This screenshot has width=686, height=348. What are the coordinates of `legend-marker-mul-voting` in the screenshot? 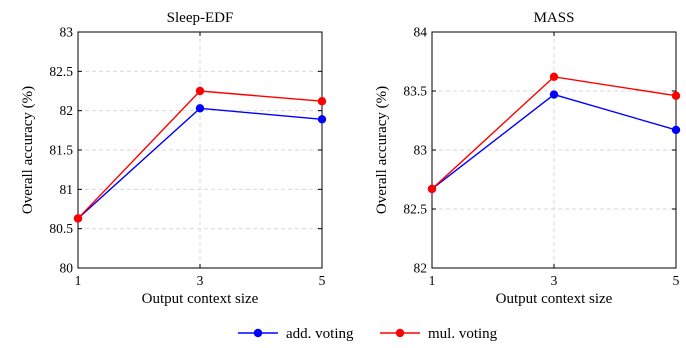 It's located at (400, 333).